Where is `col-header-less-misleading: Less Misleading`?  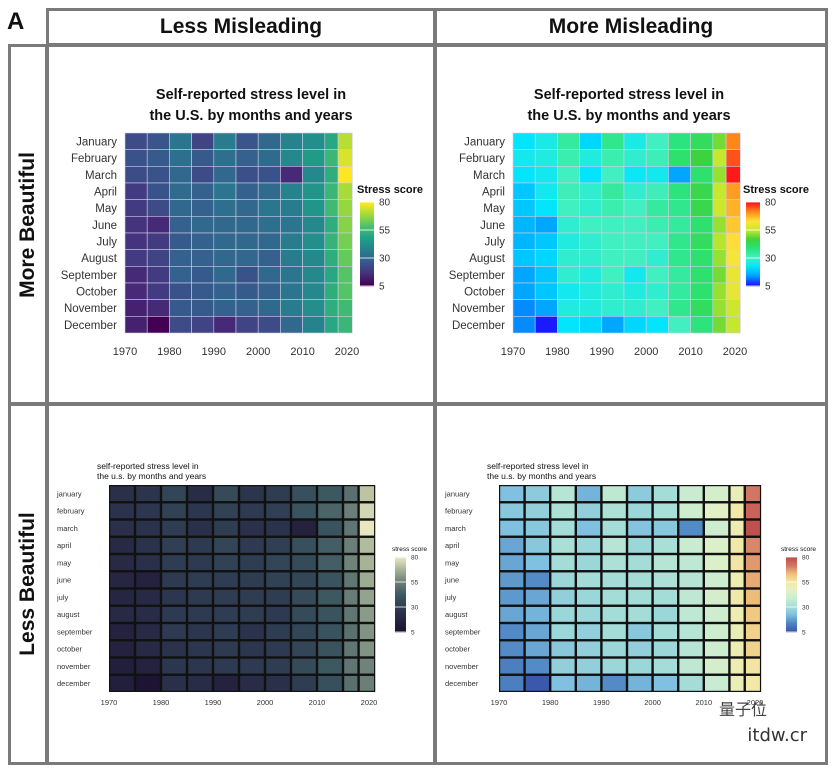
col-header-less-misleading: Less Misleading is located at coordinates (241, 27).